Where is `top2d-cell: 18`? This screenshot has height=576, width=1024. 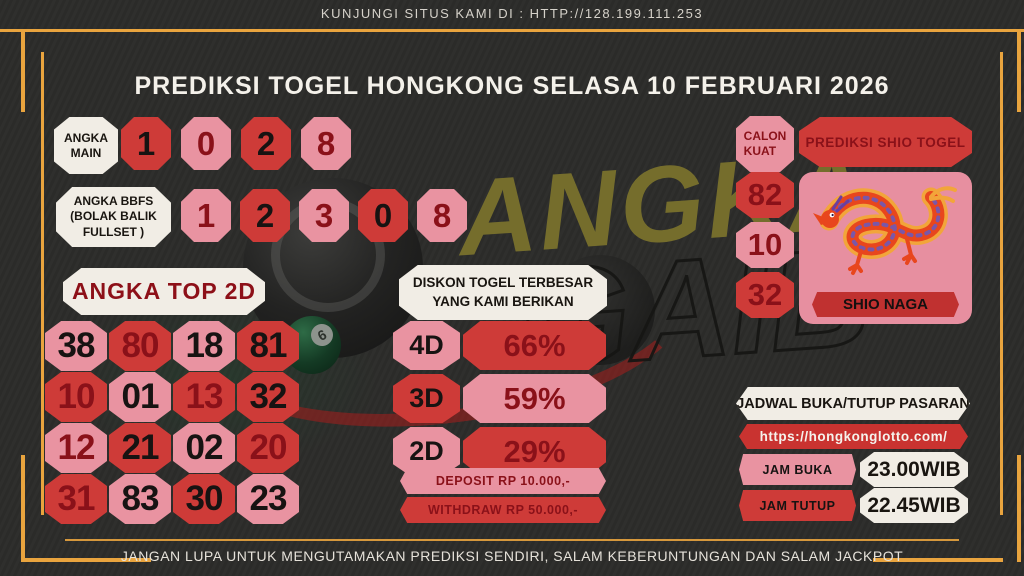 top2d-cell: 18 is located at coordinates (204, 346).